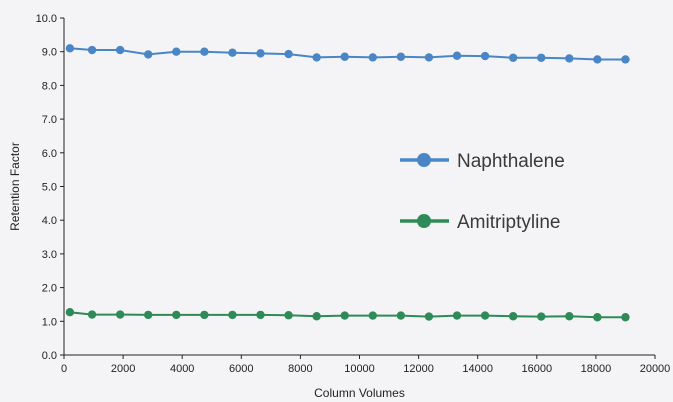 Image resolution: width=673 pixels, height=402 pixels. What do you see at coordinates (182, 369) in the screenshot?
I see `x-tick-label: 4000` at bounding box center [182, 369].